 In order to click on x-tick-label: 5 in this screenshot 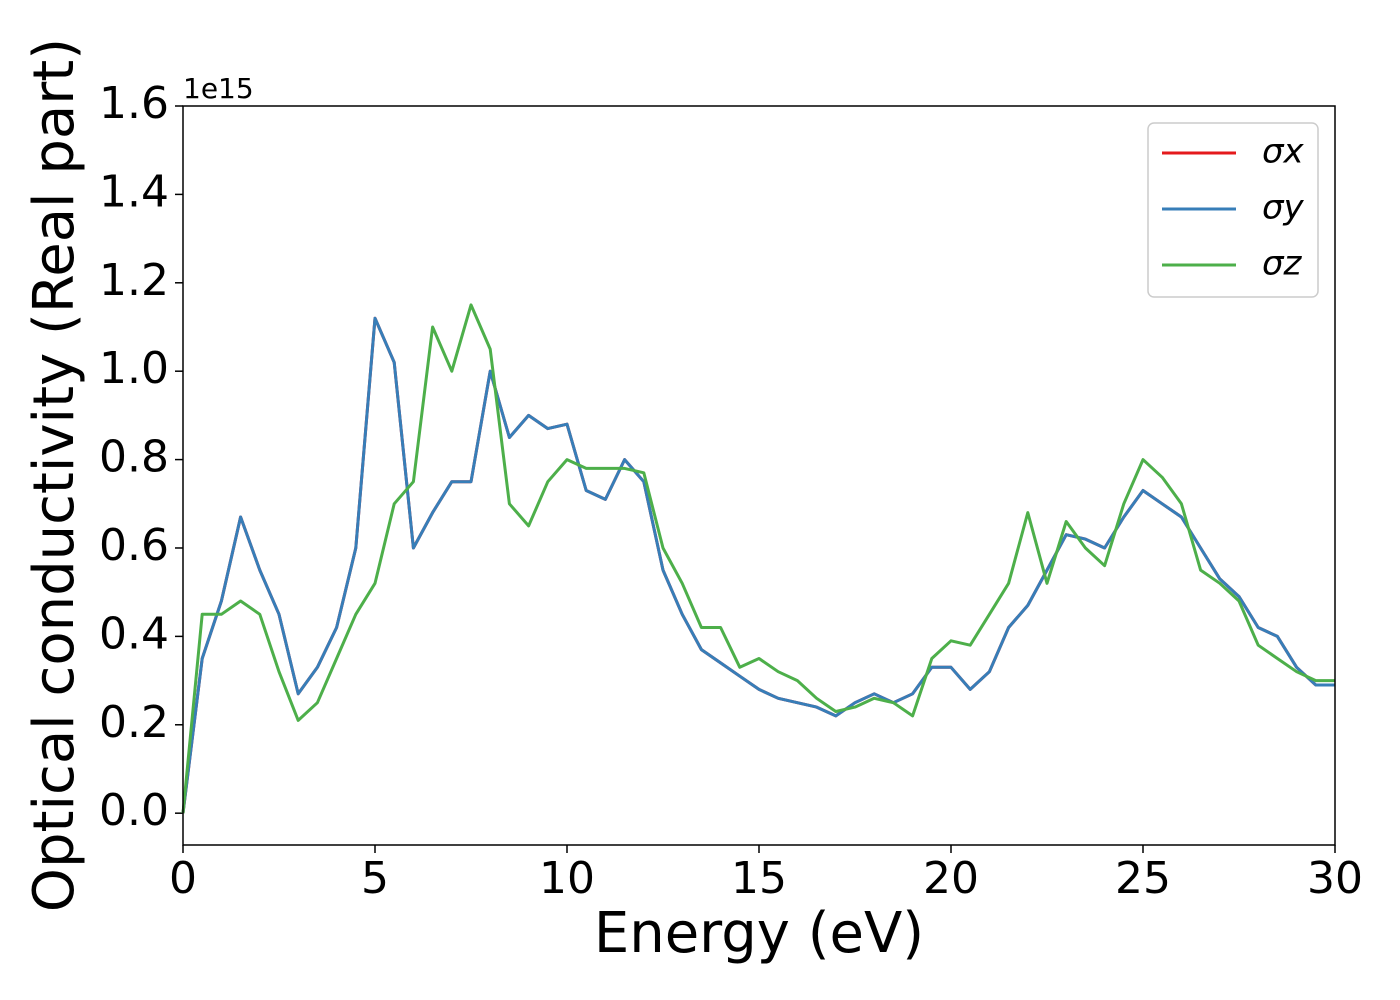, I will do `click(375, 878)`.